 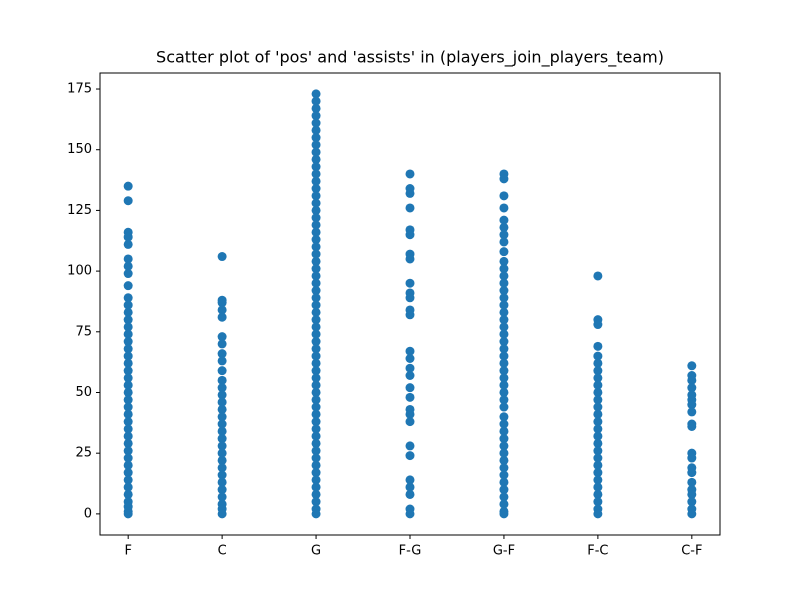 I want to click on x-tick-label: C-F, so click(x=691, y=551).